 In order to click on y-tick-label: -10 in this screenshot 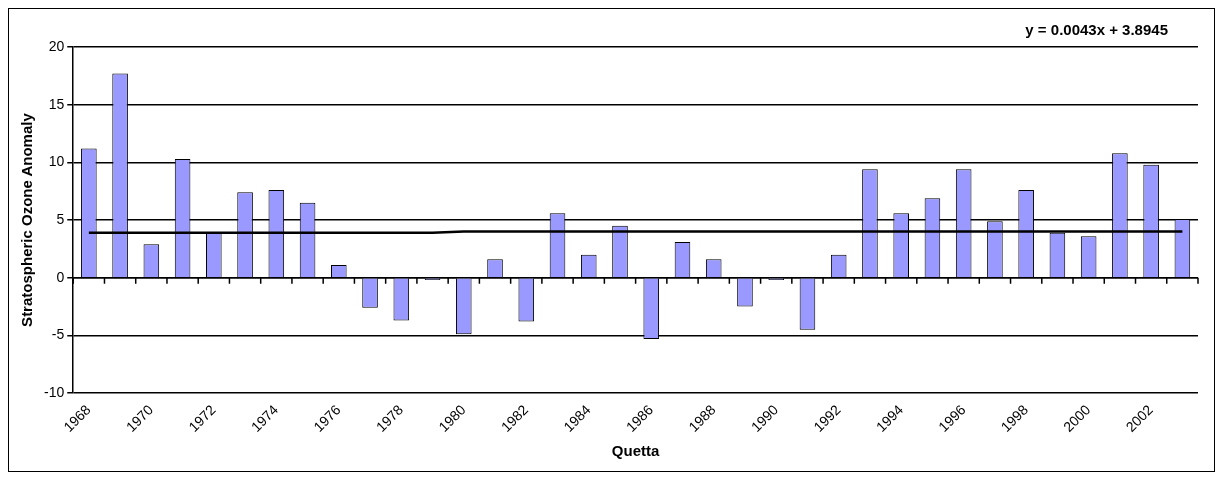, I will do `click(54, 391)`.